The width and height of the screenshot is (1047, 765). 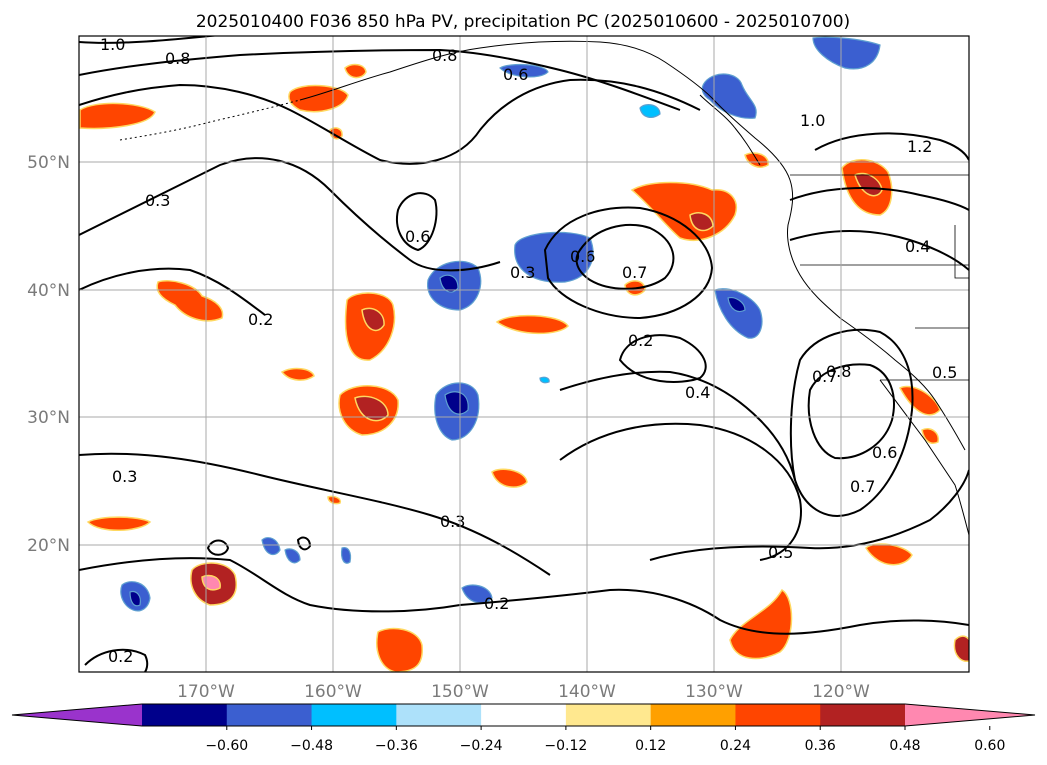 I want to click on lat-label: 30°N, so click(x=48, y=418).